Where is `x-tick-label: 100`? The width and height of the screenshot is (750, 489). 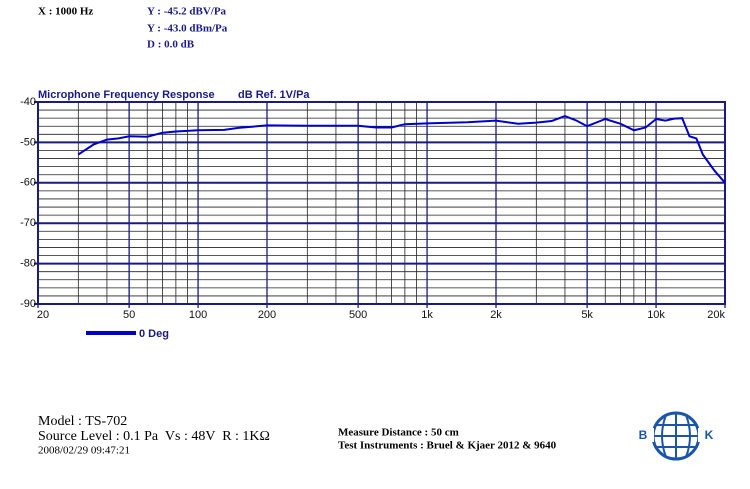 x-tick-label: 100 is located at coordinates (198, 315).